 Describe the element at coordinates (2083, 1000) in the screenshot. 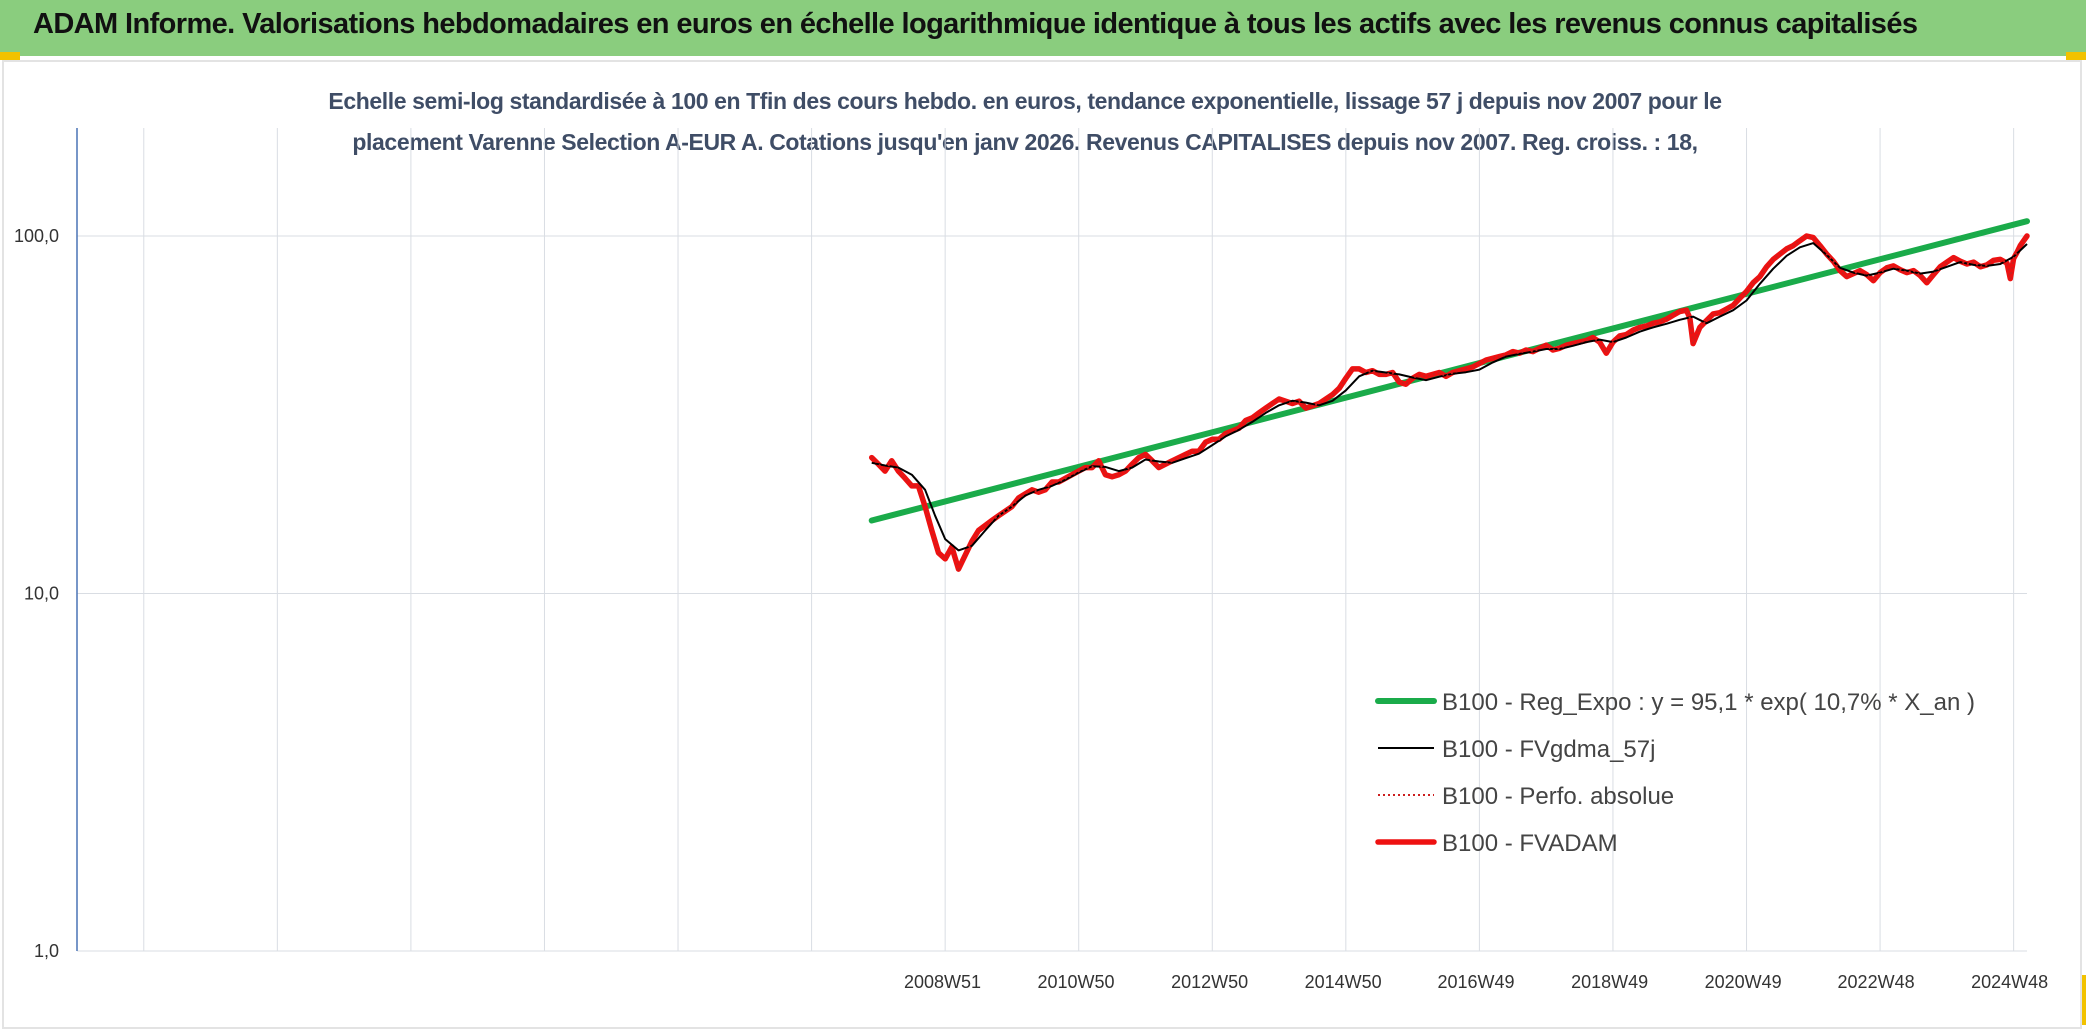

I see `corner-mark-bottom-right` at that location.